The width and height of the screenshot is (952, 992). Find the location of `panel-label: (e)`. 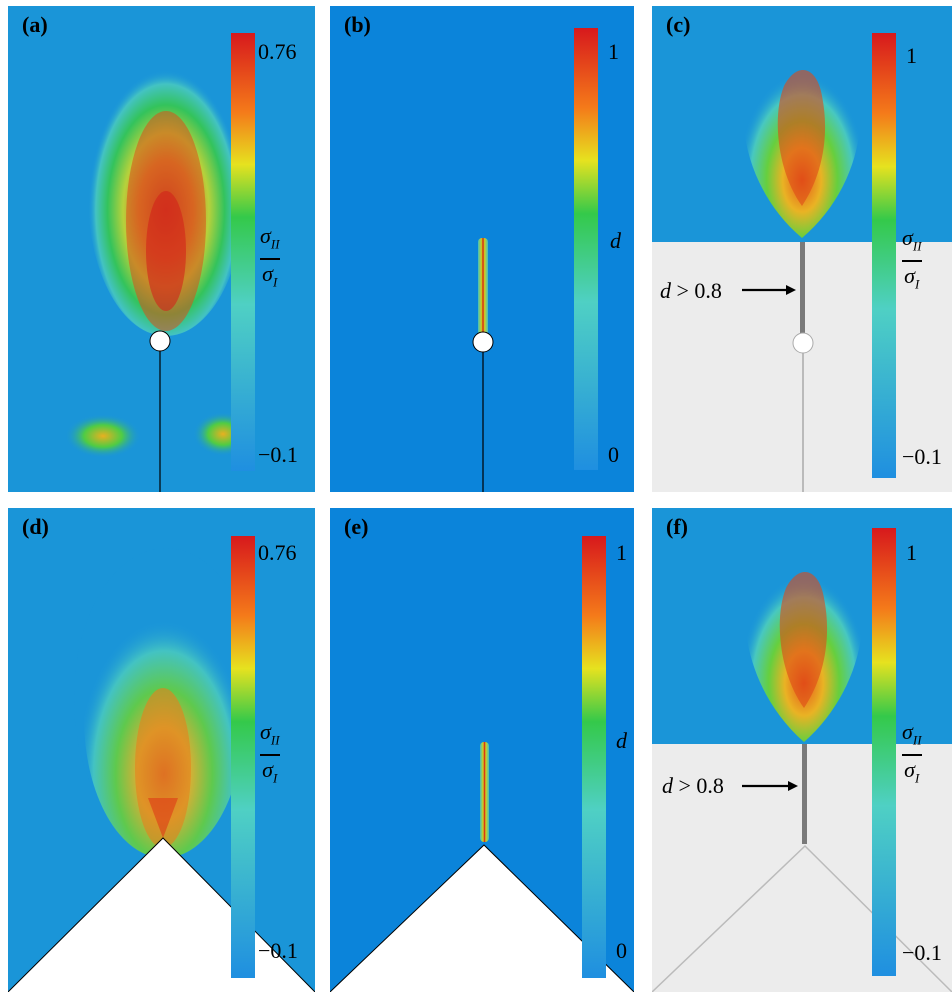

panel-label: (e) is located at coordinates (356, 526).